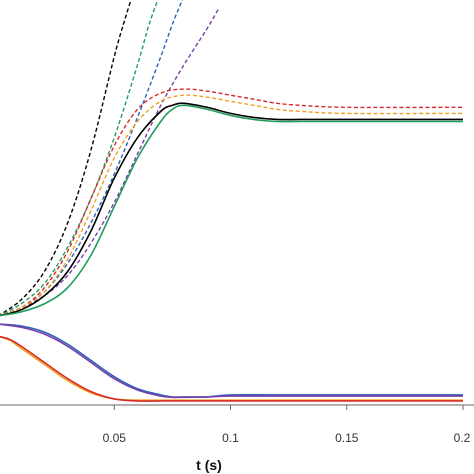 The width and height of the screenshot is (474, 474). What do you see at coordinates (115, 438) in the screenshot?
I see `x-tick-label-1: 0.05` at bounding box center [115, 438].